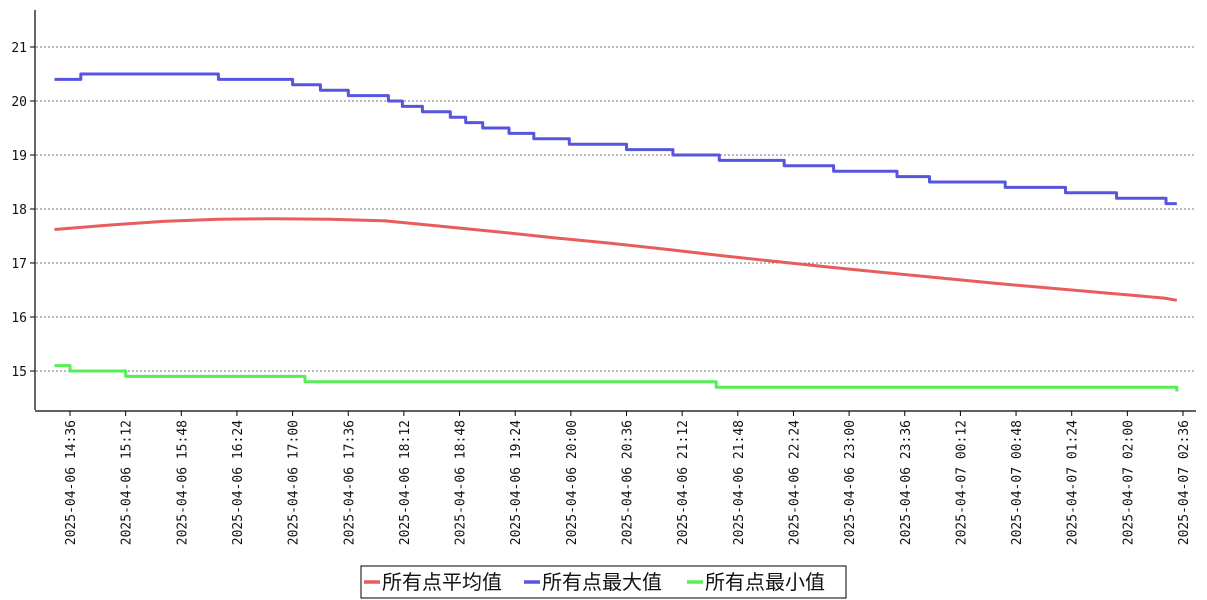  What do you see at coordinates (442, 582) in the screenshot?
I see `legend-label-1: 所有点平均值` at bounding box center [442, 582].